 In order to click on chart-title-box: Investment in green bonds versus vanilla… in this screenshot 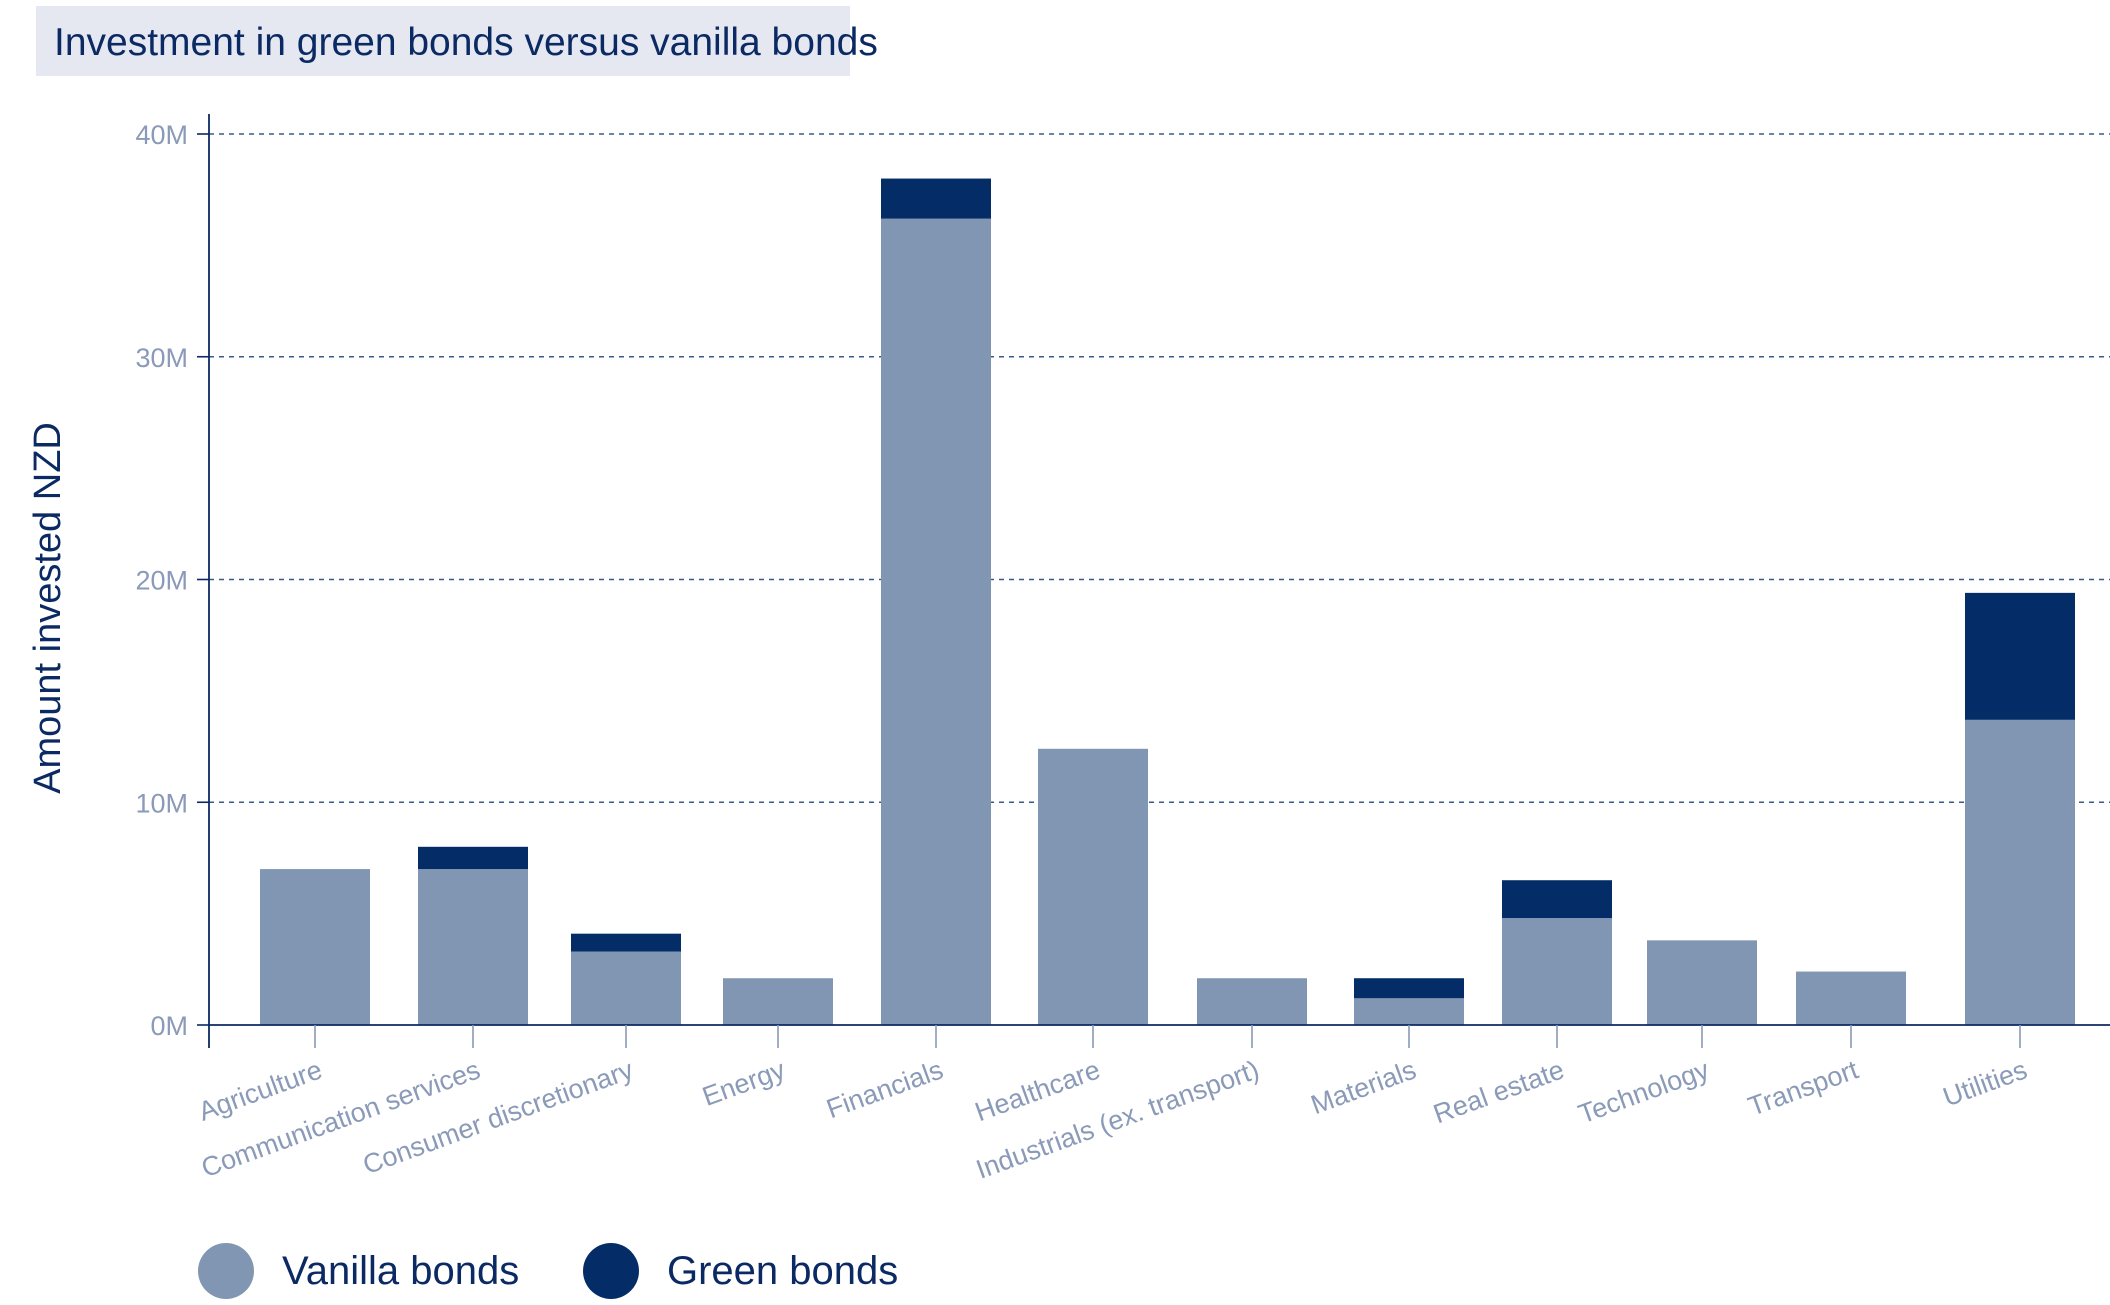, I will do `click(457, 41)`.